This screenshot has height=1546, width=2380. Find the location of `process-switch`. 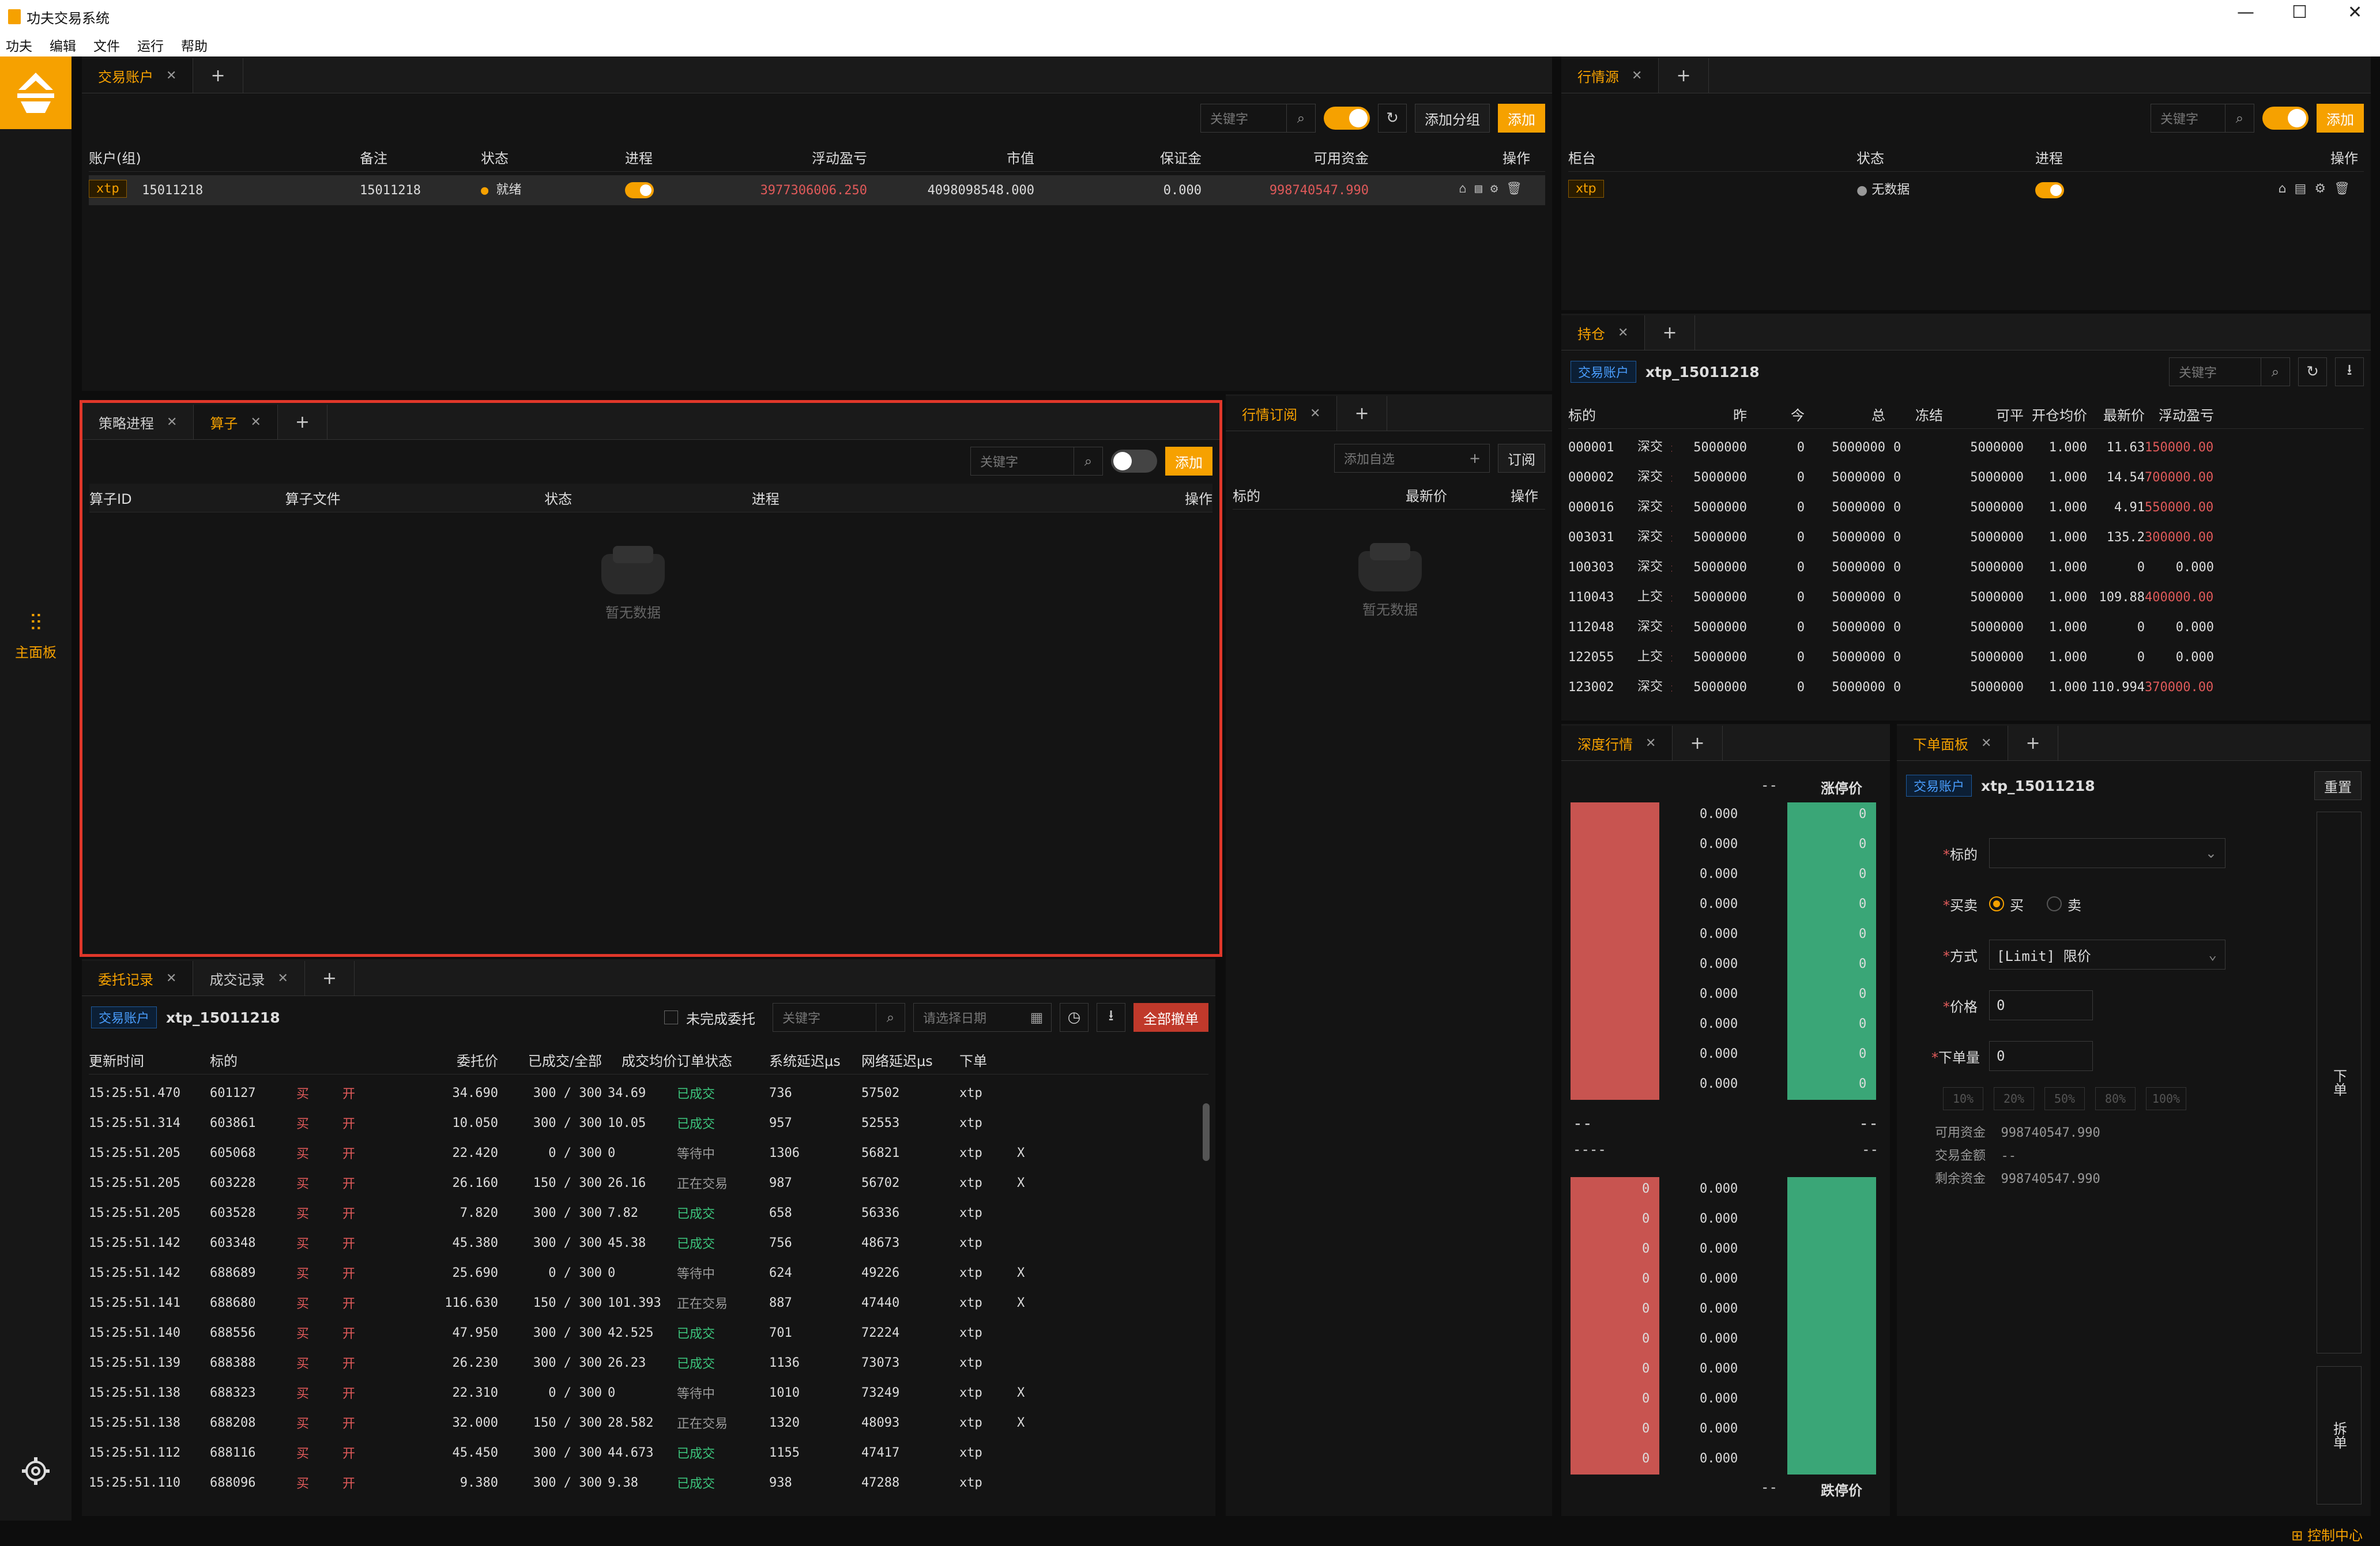

process-switch is located at coordinates (2049, 190).